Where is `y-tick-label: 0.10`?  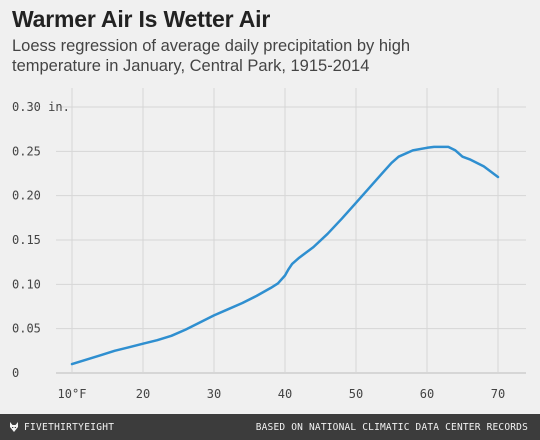 y-tick-label: 0.10 is located at coordinates (26, 284).